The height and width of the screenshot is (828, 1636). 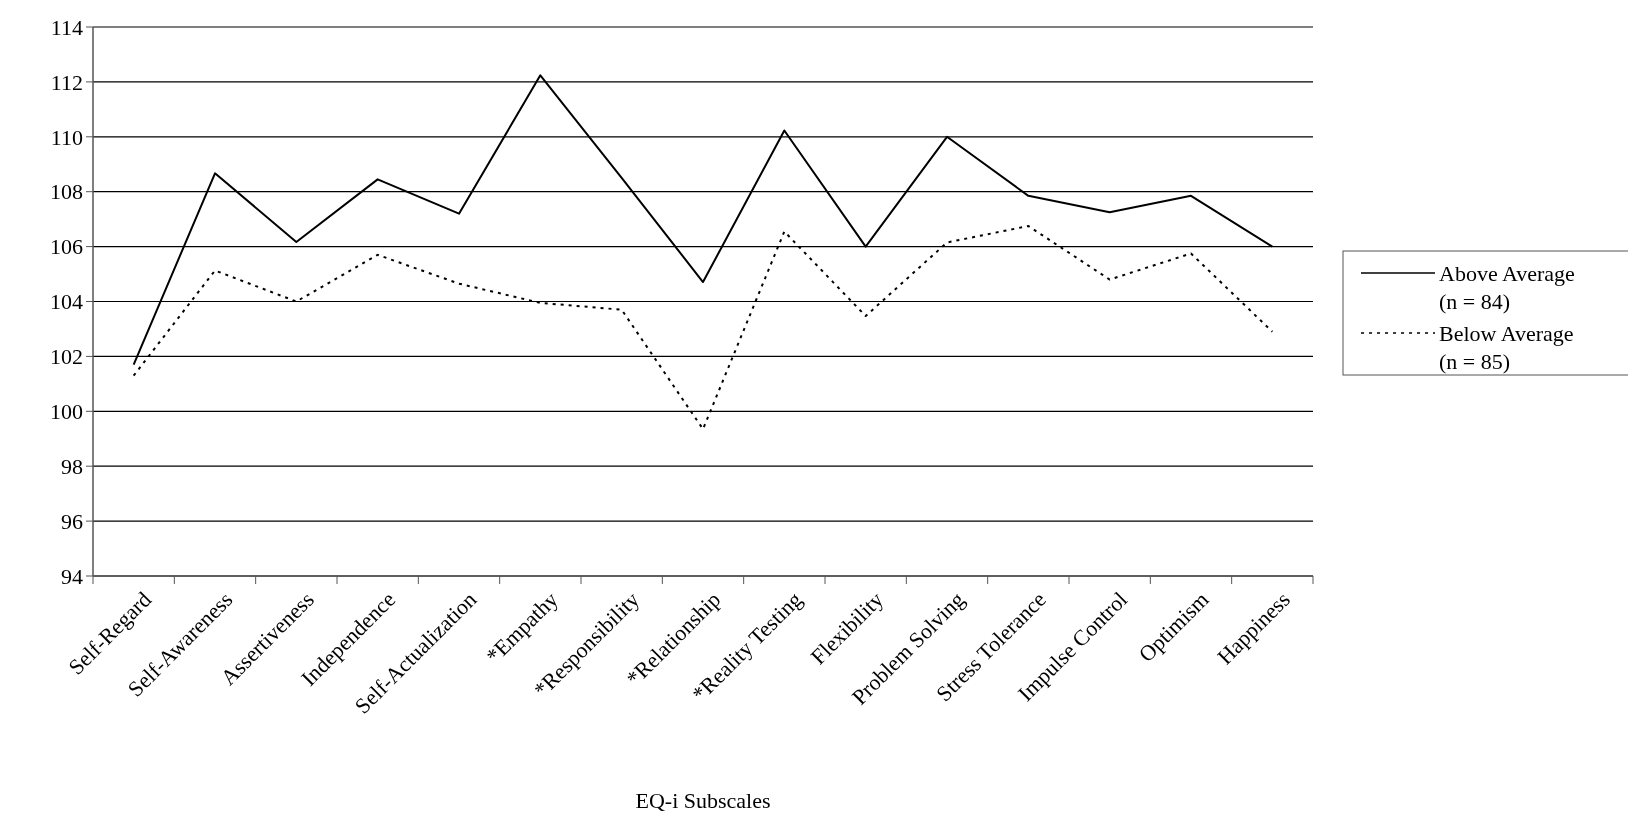 I want to click on y-tick-label: 110, so click(x=66, y=137).